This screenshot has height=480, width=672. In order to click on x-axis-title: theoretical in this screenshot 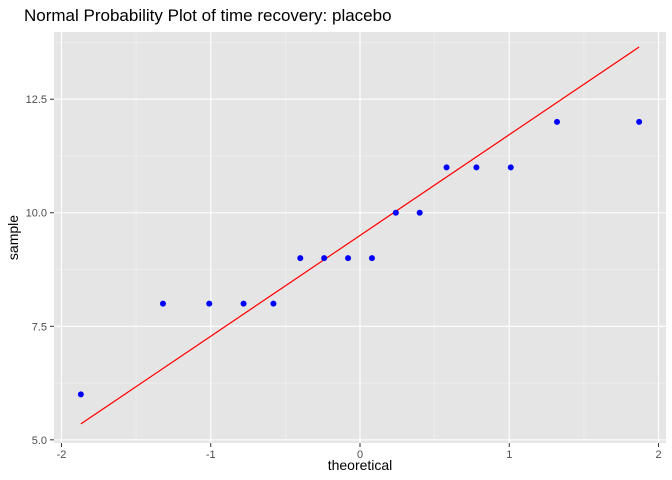, I will do `click(360, 465)`.